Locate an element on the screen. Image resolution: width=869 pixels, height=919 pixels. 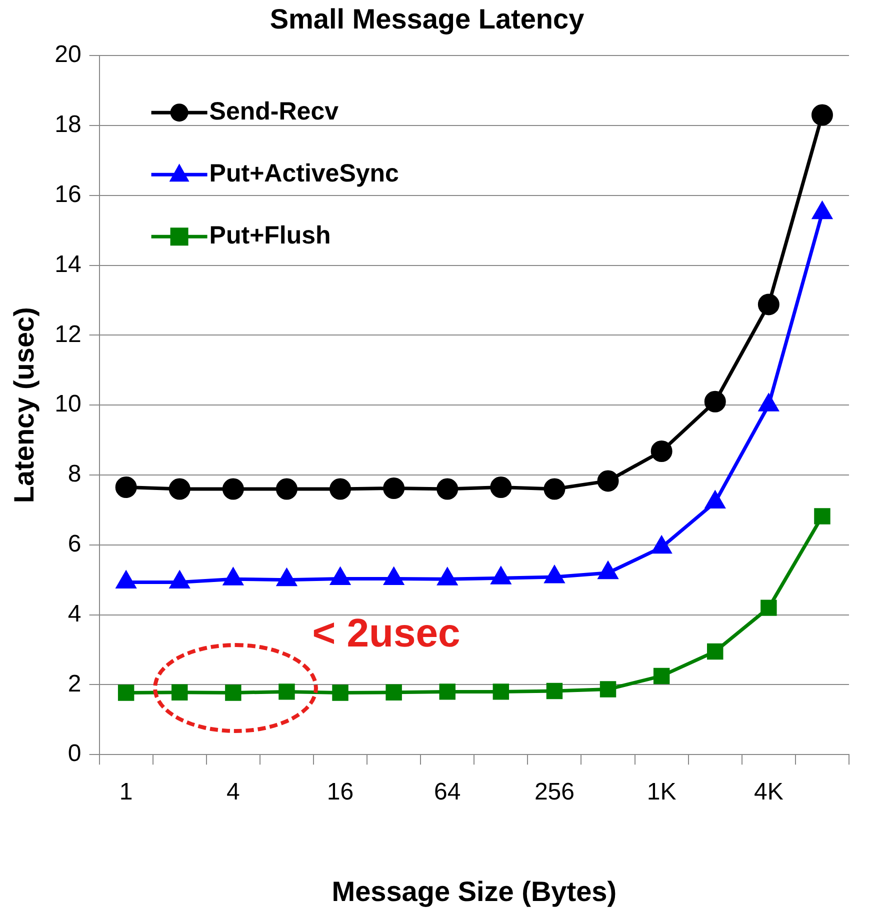
x-tick-label: 16 is located at coordinates (340, 792).